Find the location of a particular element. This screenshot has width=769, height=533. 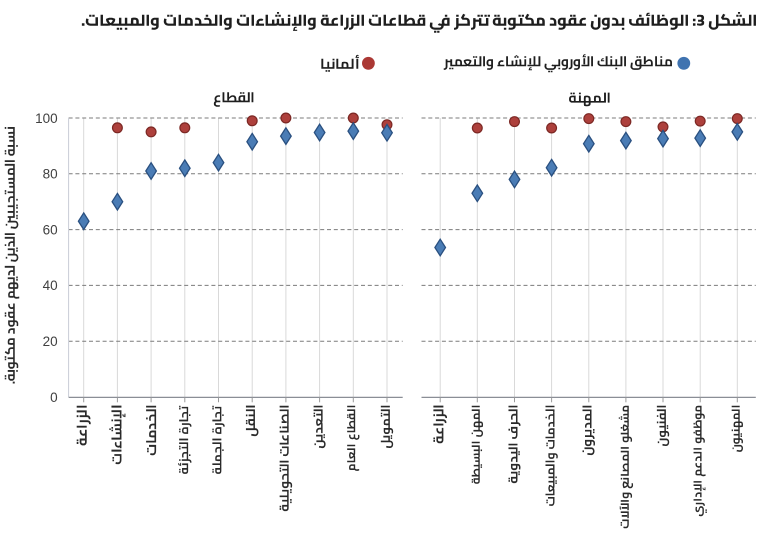

svg-text: 0 is located at coordinates (54, 397).